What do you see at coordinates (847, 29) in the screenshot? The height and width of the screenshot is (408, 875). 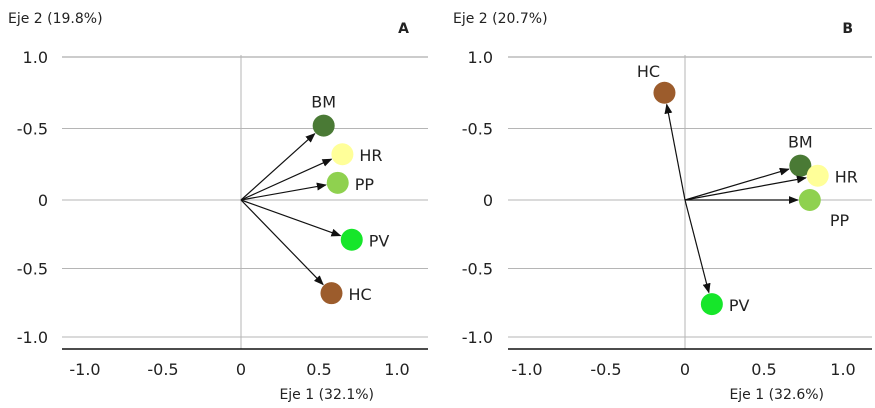 I see `panel-label: B` at bounding box center [847, 29].